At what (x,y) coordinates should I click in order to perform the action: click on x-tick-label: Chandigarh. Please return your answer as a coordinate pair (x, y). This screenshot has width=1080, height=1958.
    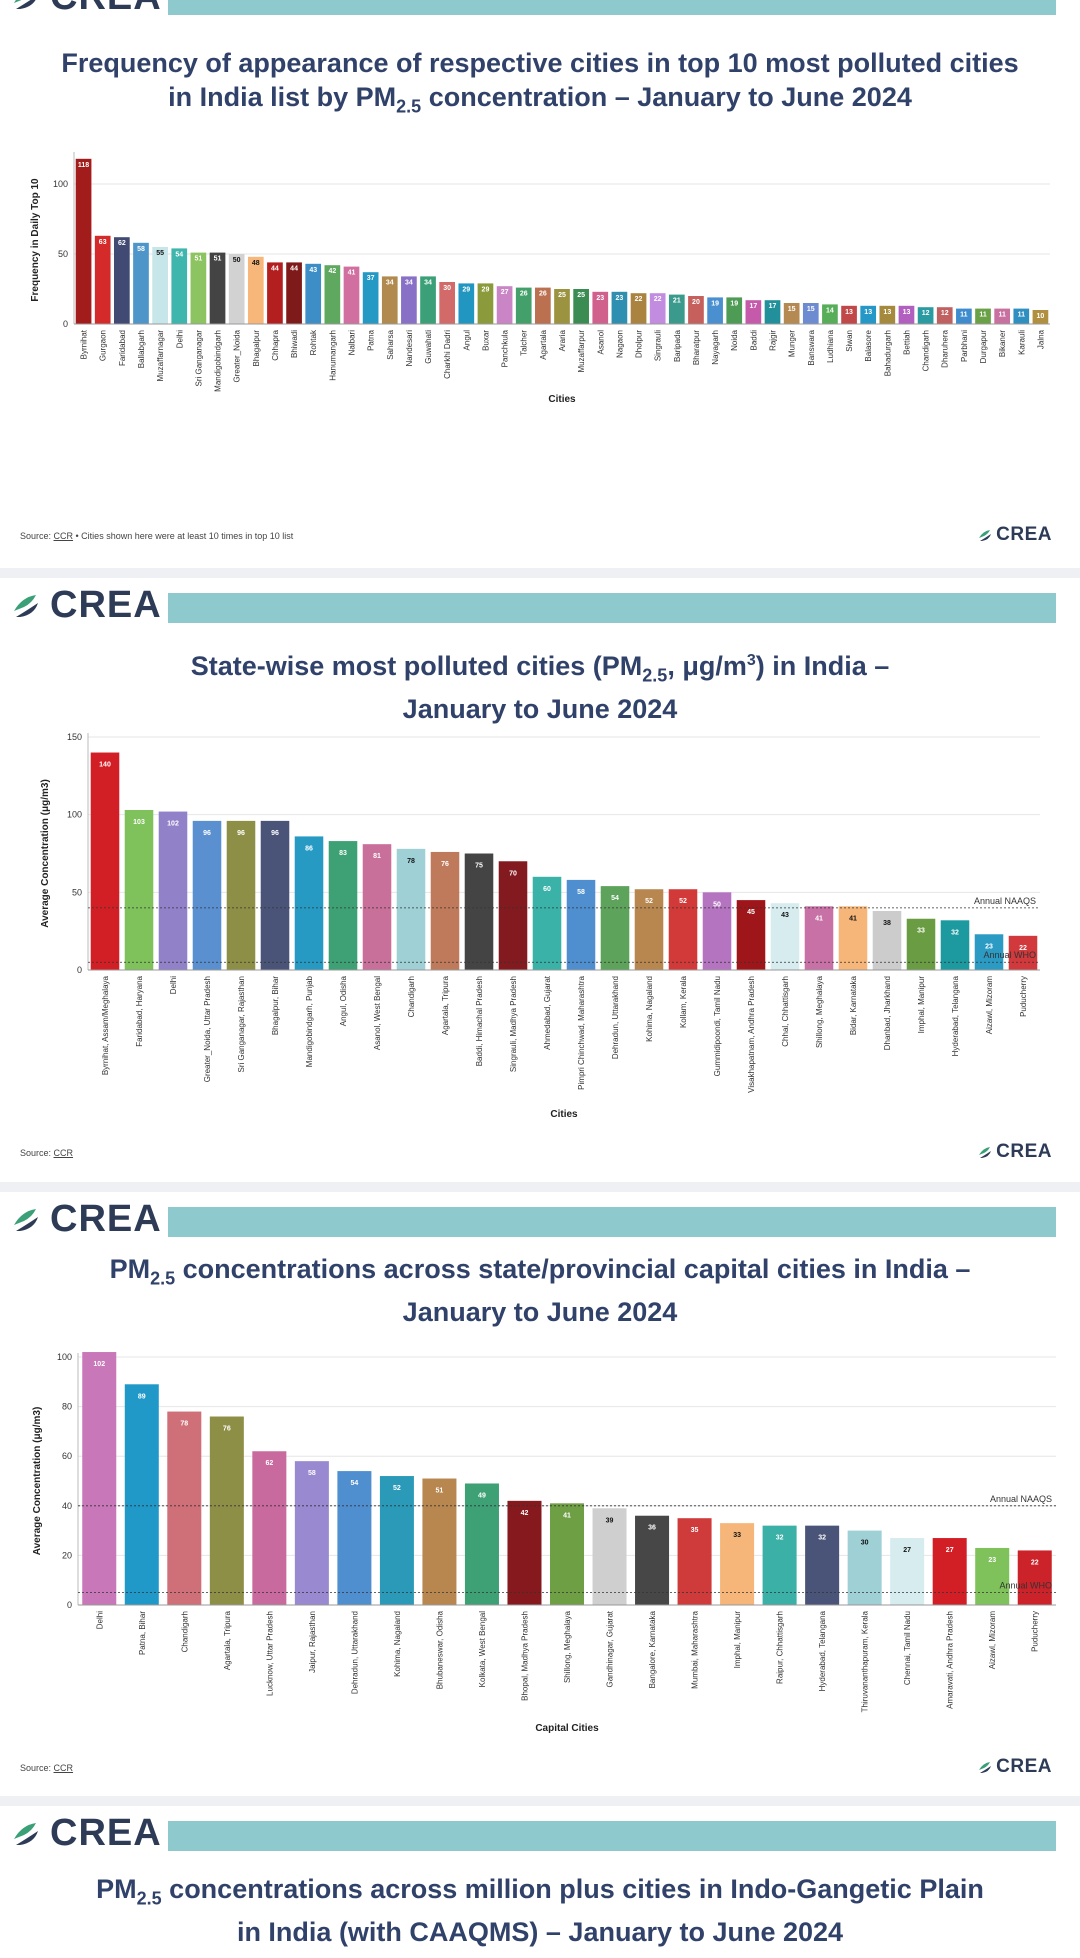
    Looking at the image, I should click on (411, 996).